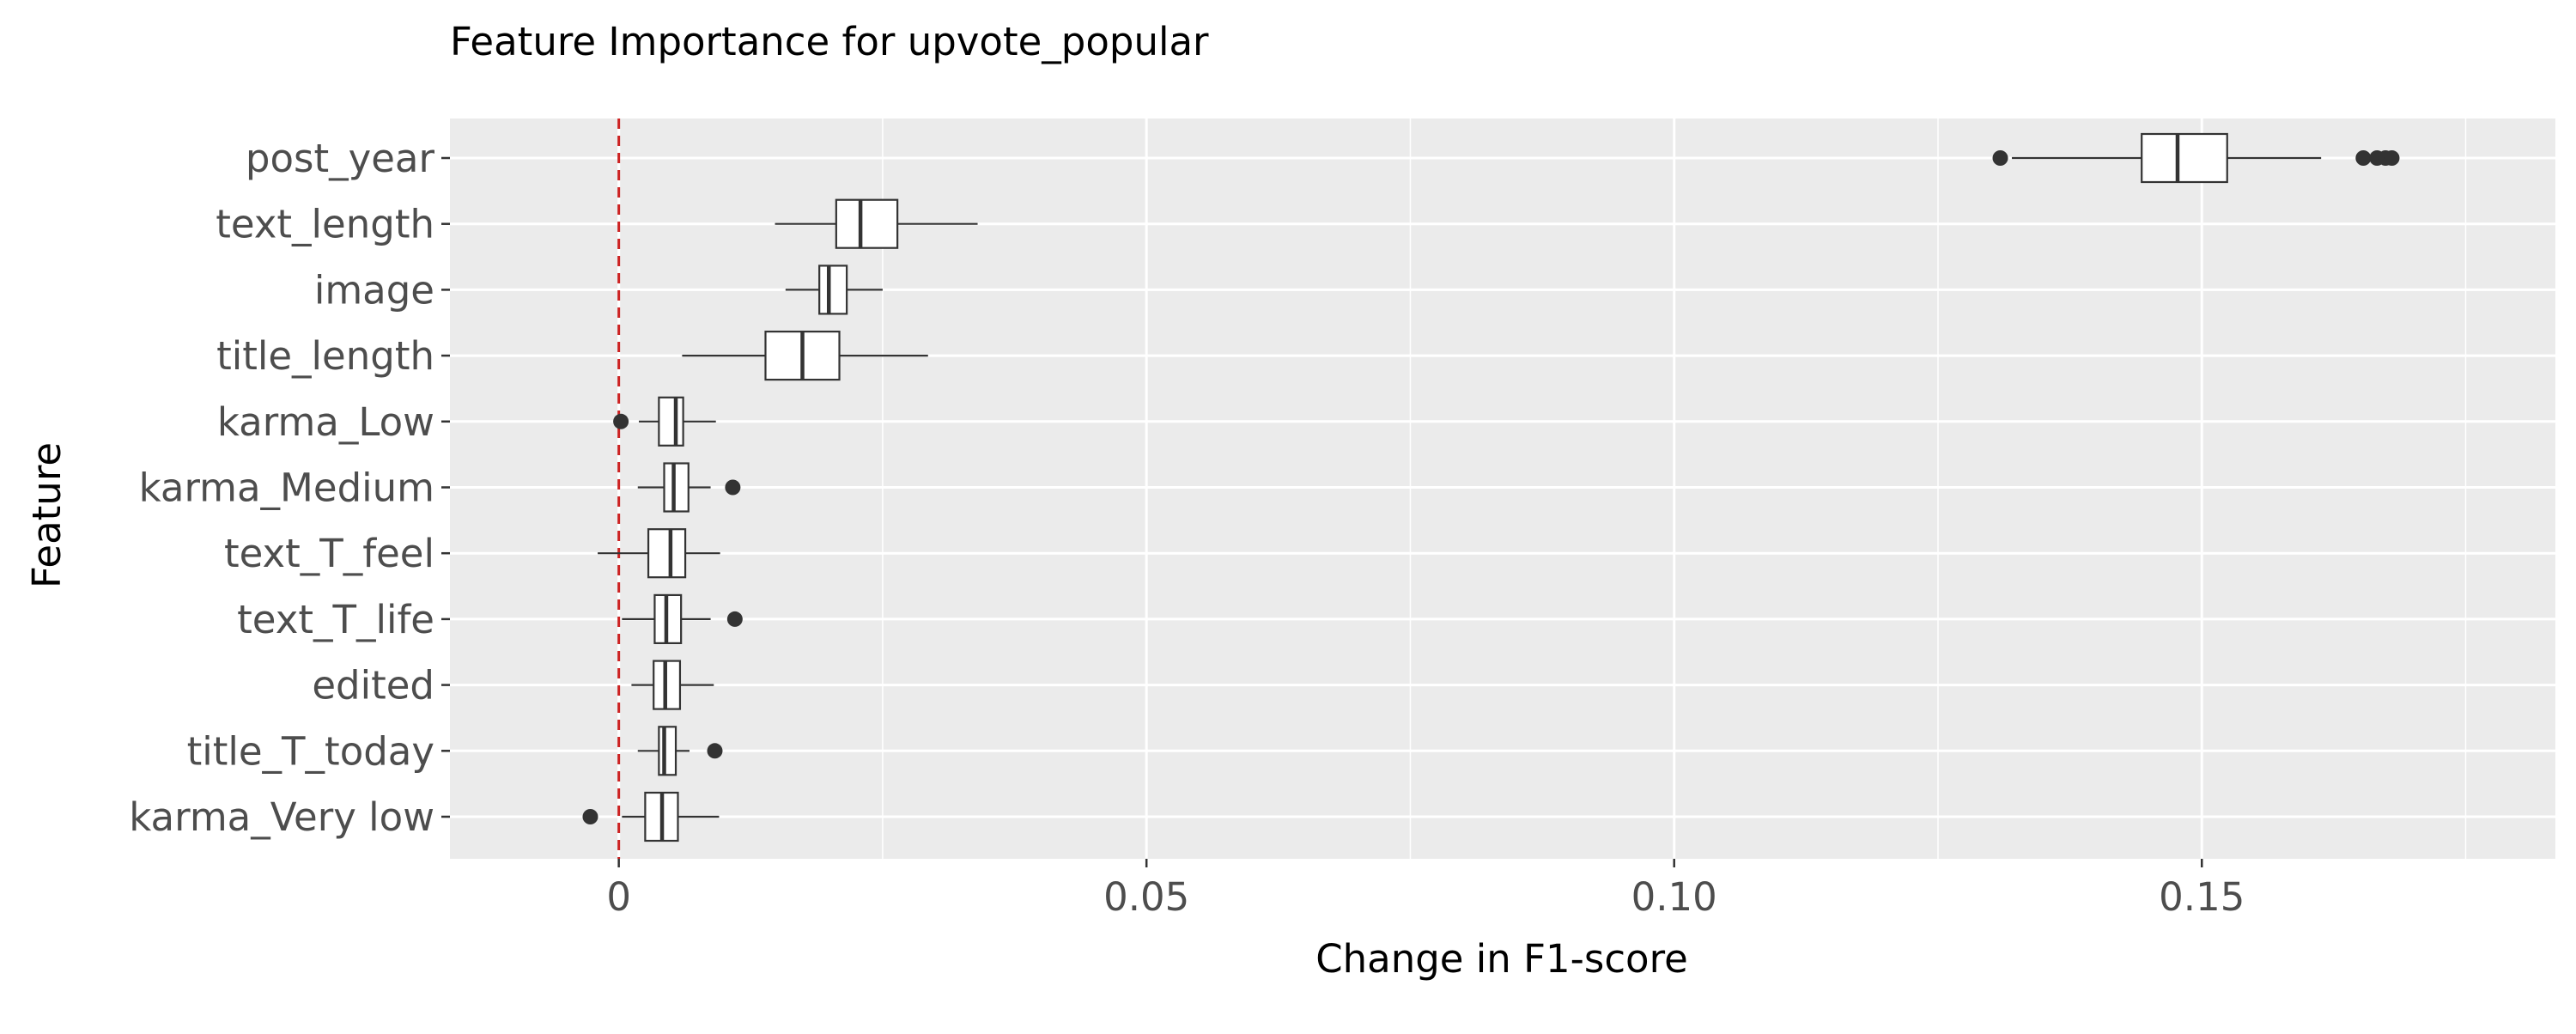  I want to click on y-tick-label: image, so click(374, 290).